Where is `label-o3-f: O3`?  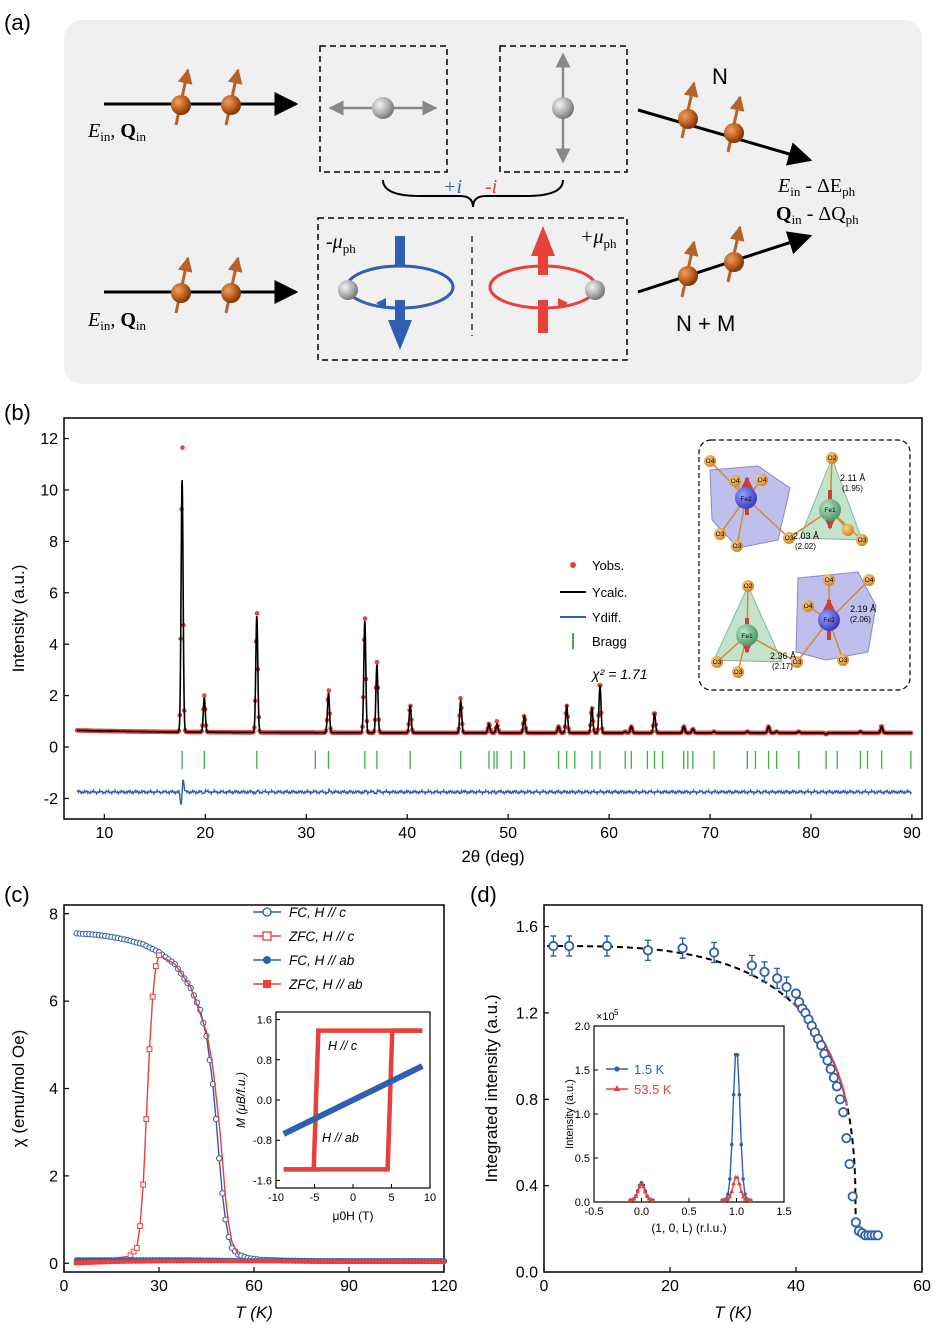 label-o3-f: O3 is located at coordinates (738, 672).